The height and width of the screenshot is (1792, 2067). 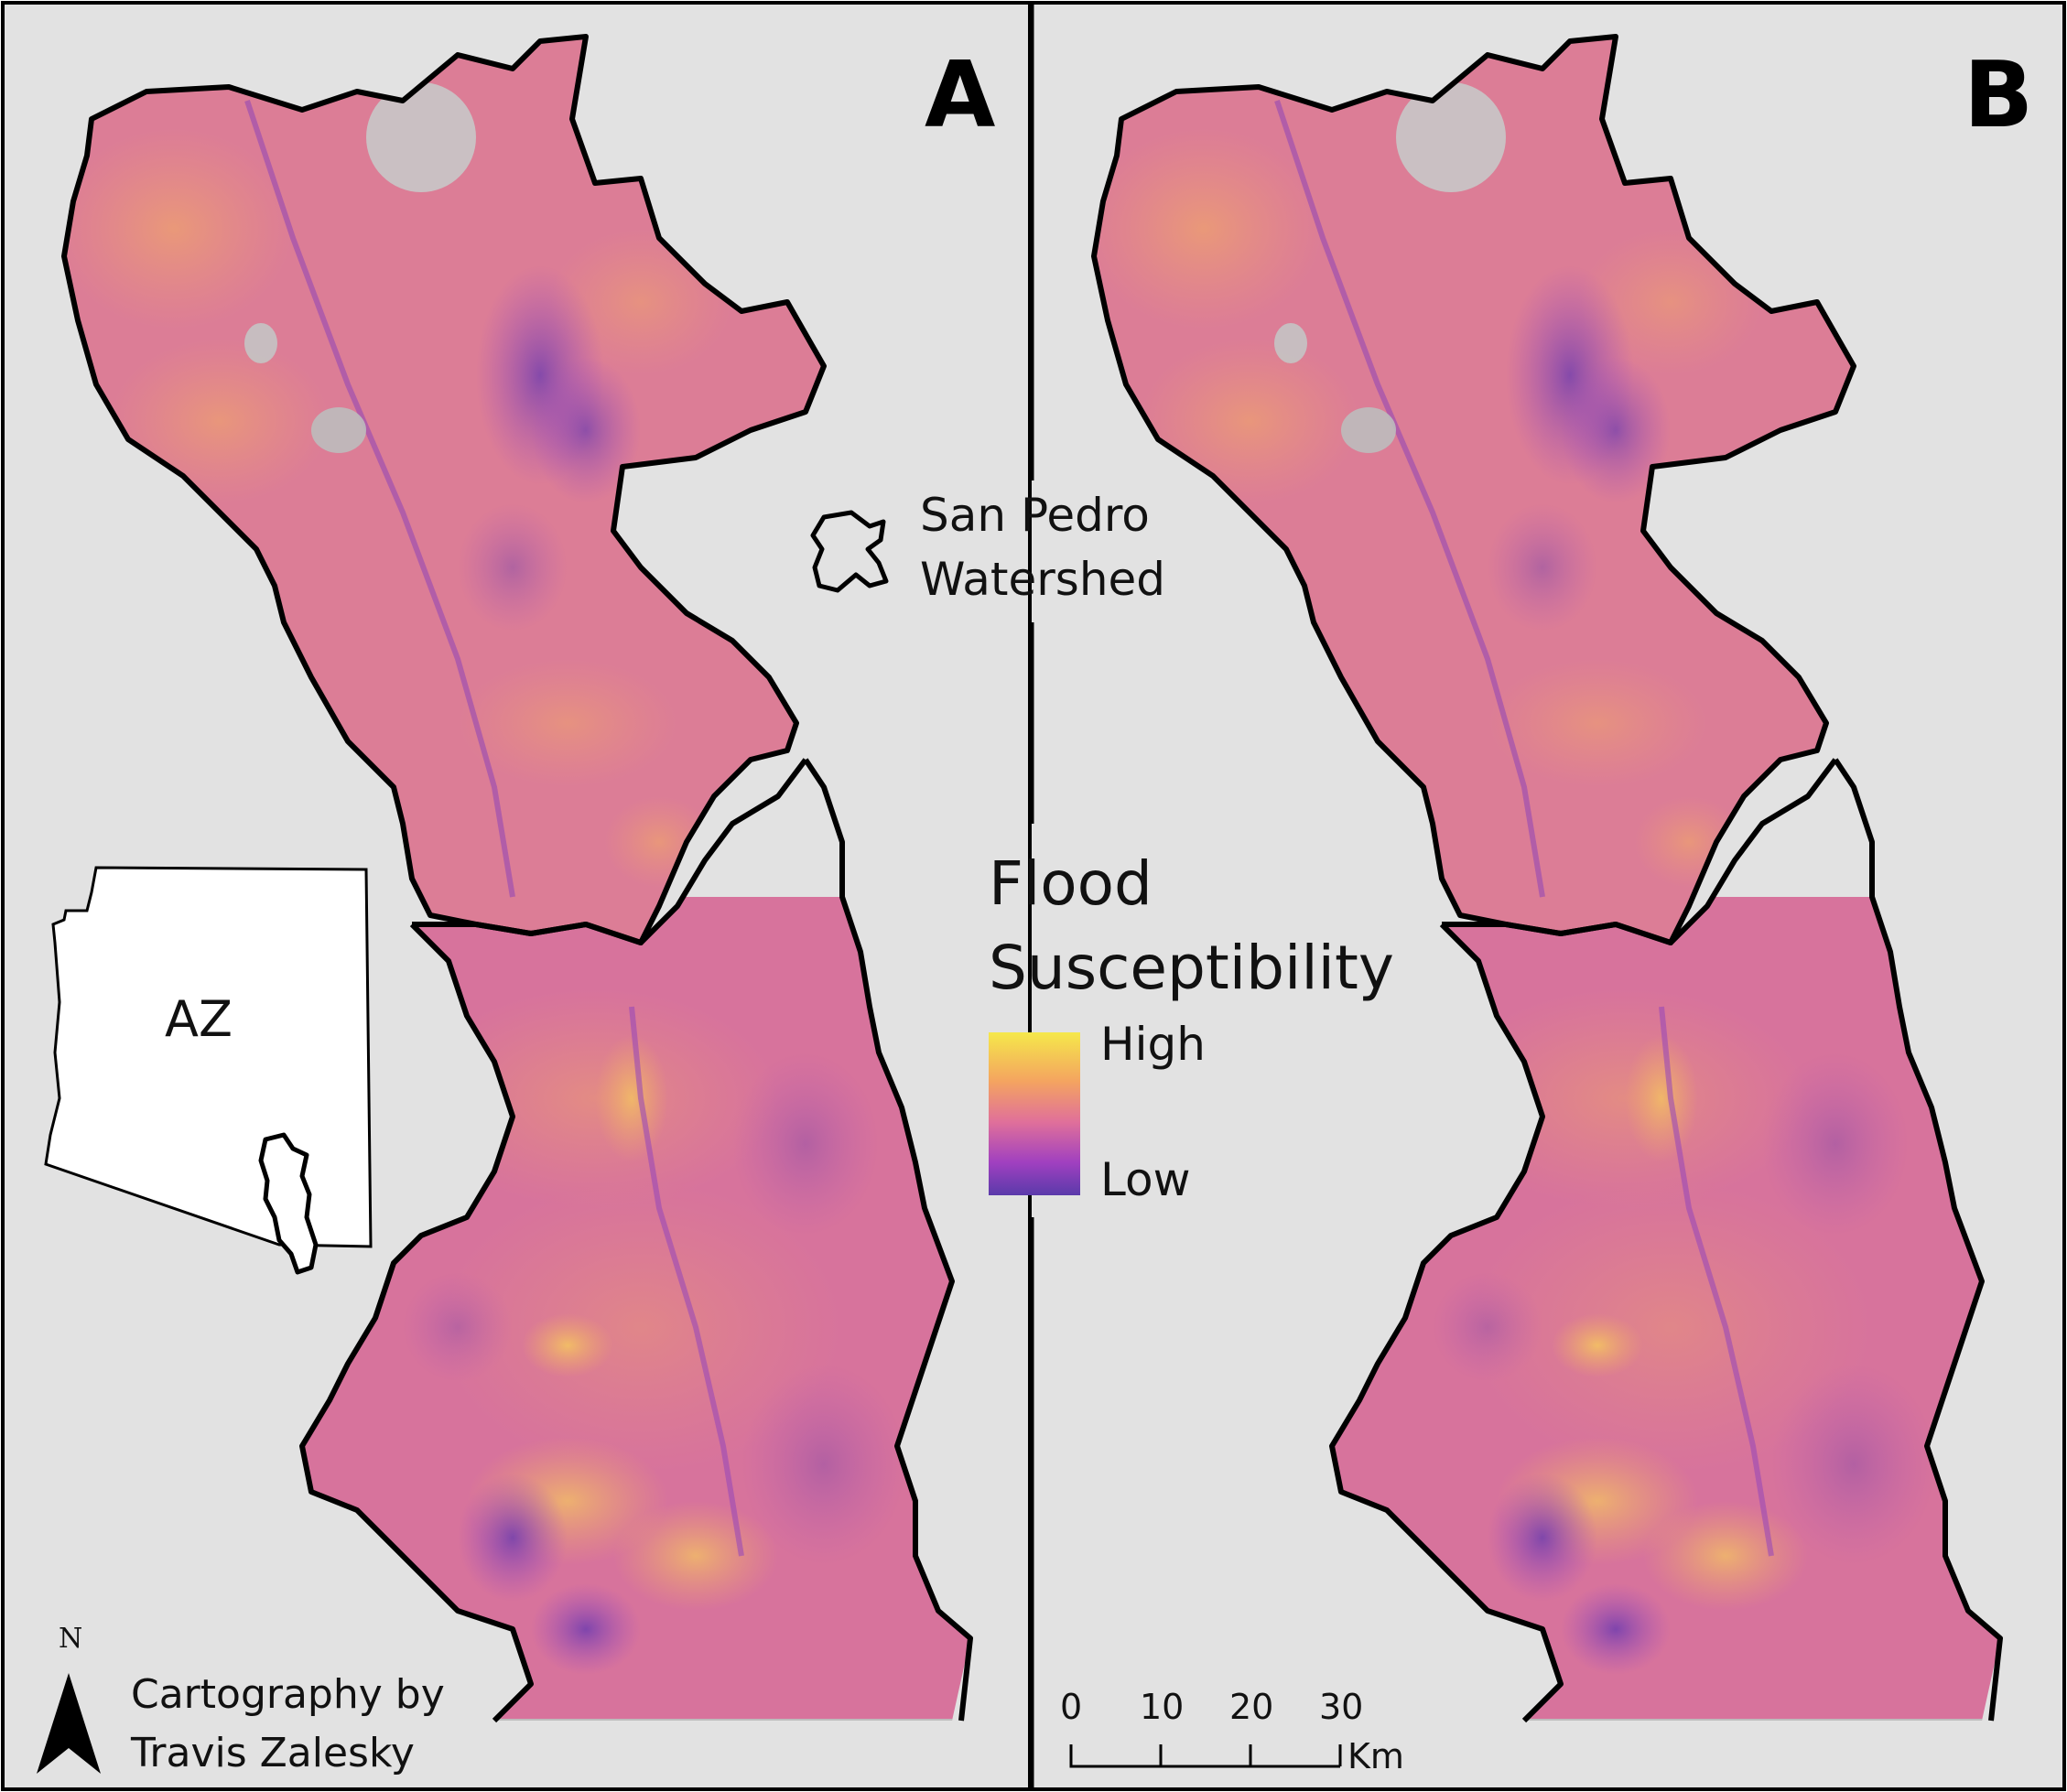 I want to click on credit-line1: Cartography by, so click(x=288, y=1695).